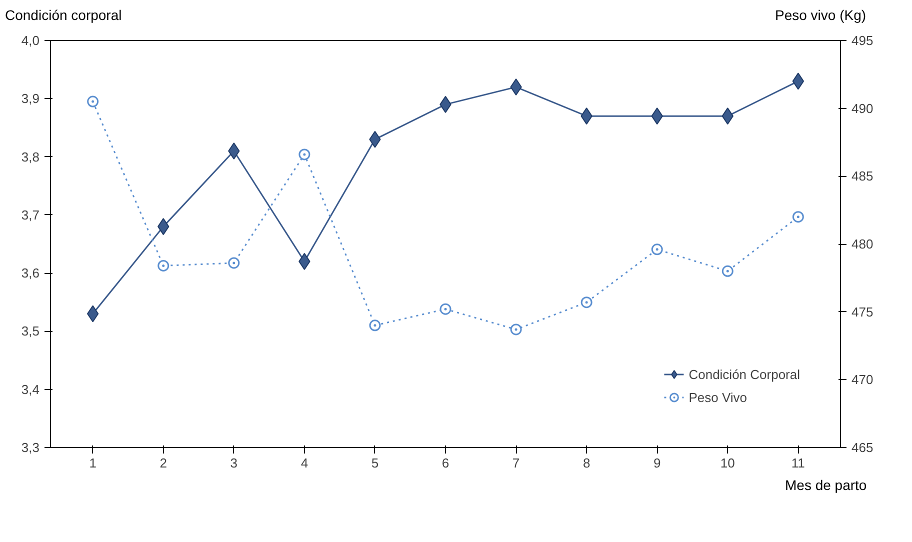 Image resolution: width=912 pixels, height=542 pixels. I want to click on y2-tick-label: 490, so click(863, 108).